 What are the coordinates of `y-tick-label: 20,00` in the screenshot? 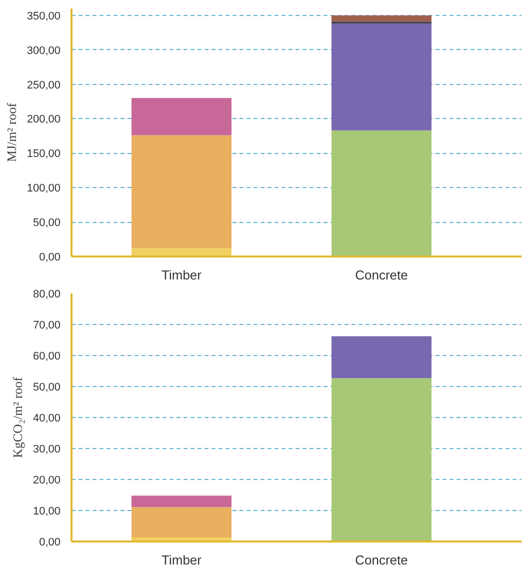 It's located at (46, 480).